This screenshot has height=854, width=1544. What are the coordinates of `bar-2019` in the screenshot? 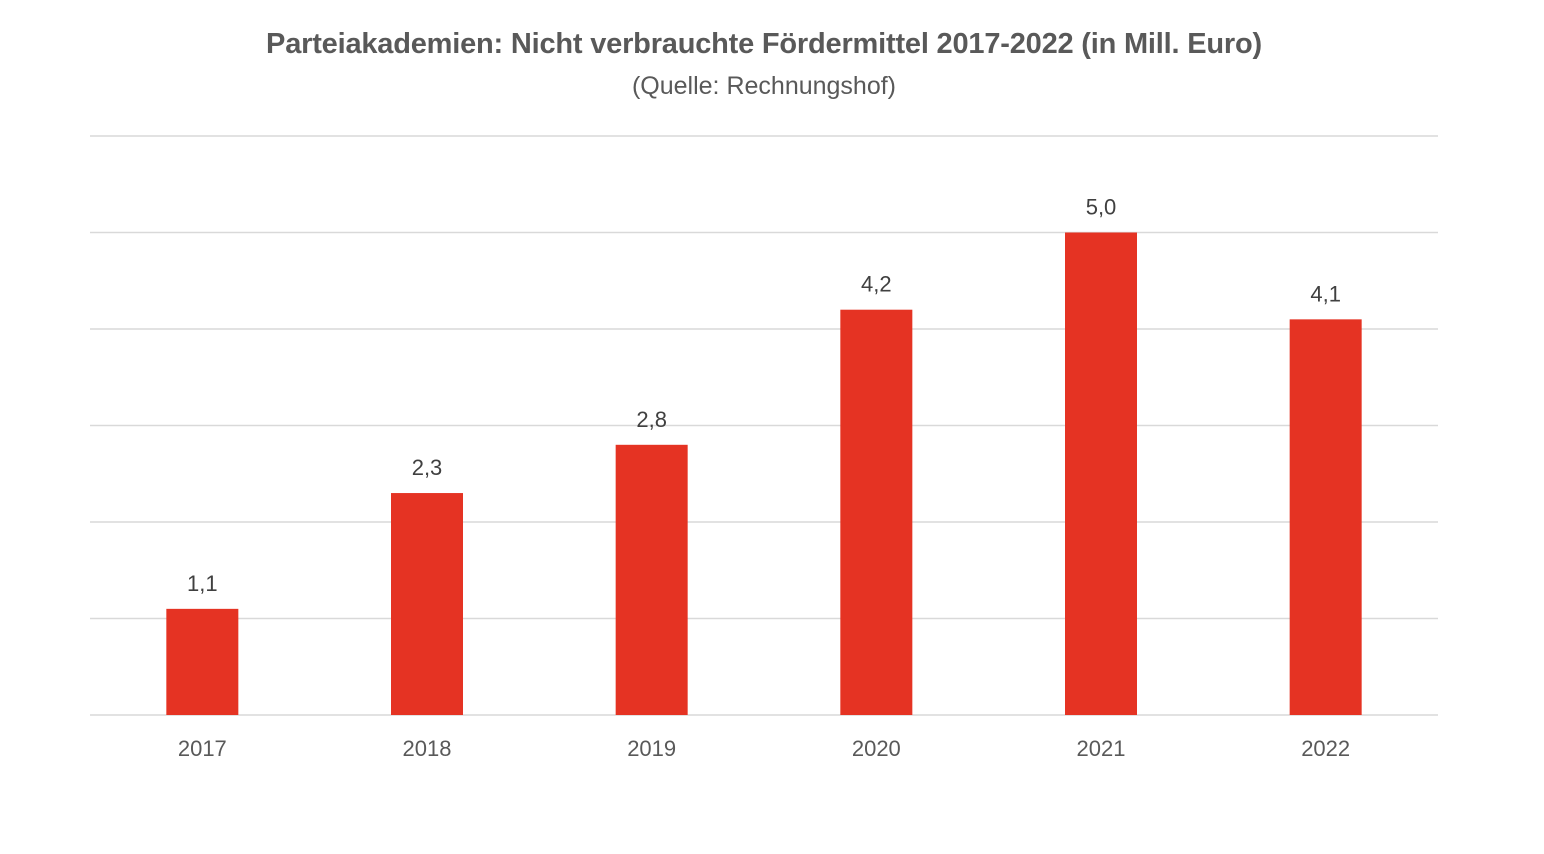 It's located at (651, 579).